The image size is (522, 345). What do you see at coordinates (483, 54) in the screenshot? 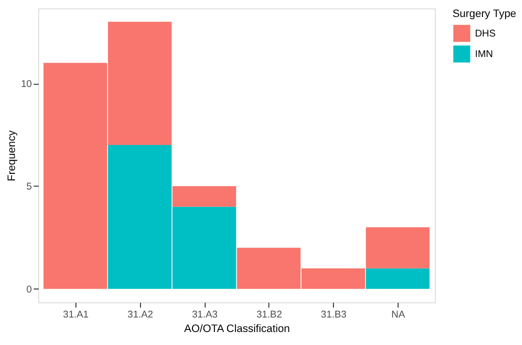
I see `legend-label: IMN` at bounding box center [483, 54].